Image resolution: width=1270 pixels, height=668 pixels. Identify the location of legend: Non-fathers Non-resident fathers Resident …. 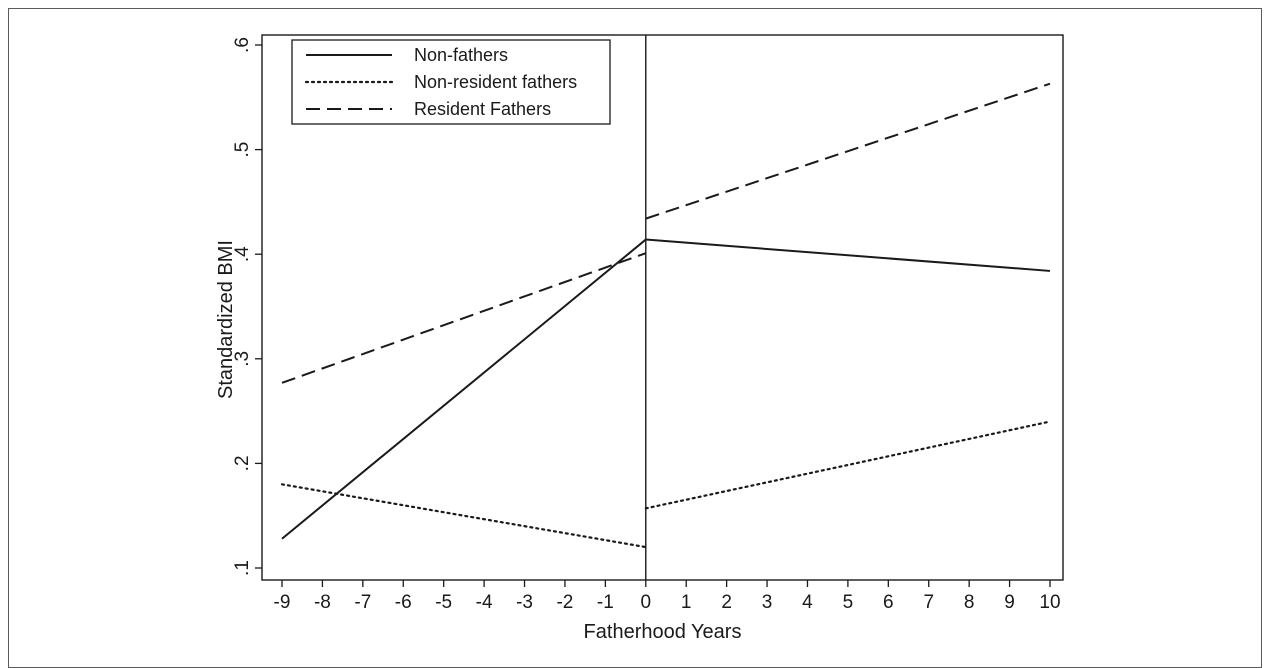
(451, 82).